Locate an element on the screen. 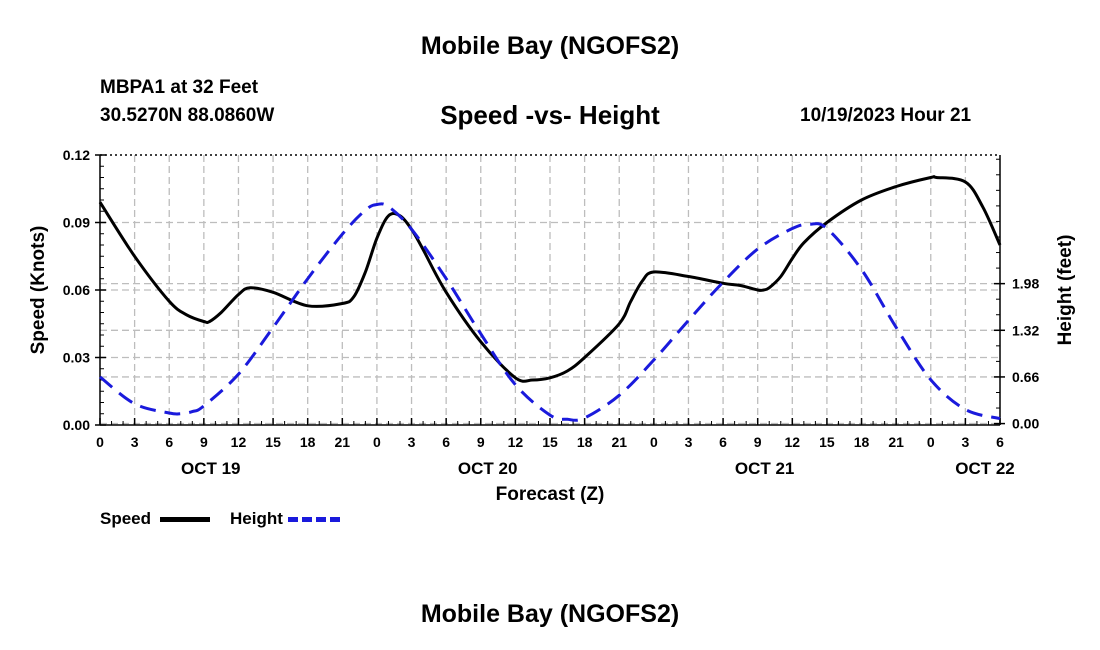 The width and height of the screenshot is (1100, 650). y-tick-label: 0.00 is located at coordinates (76, 425).